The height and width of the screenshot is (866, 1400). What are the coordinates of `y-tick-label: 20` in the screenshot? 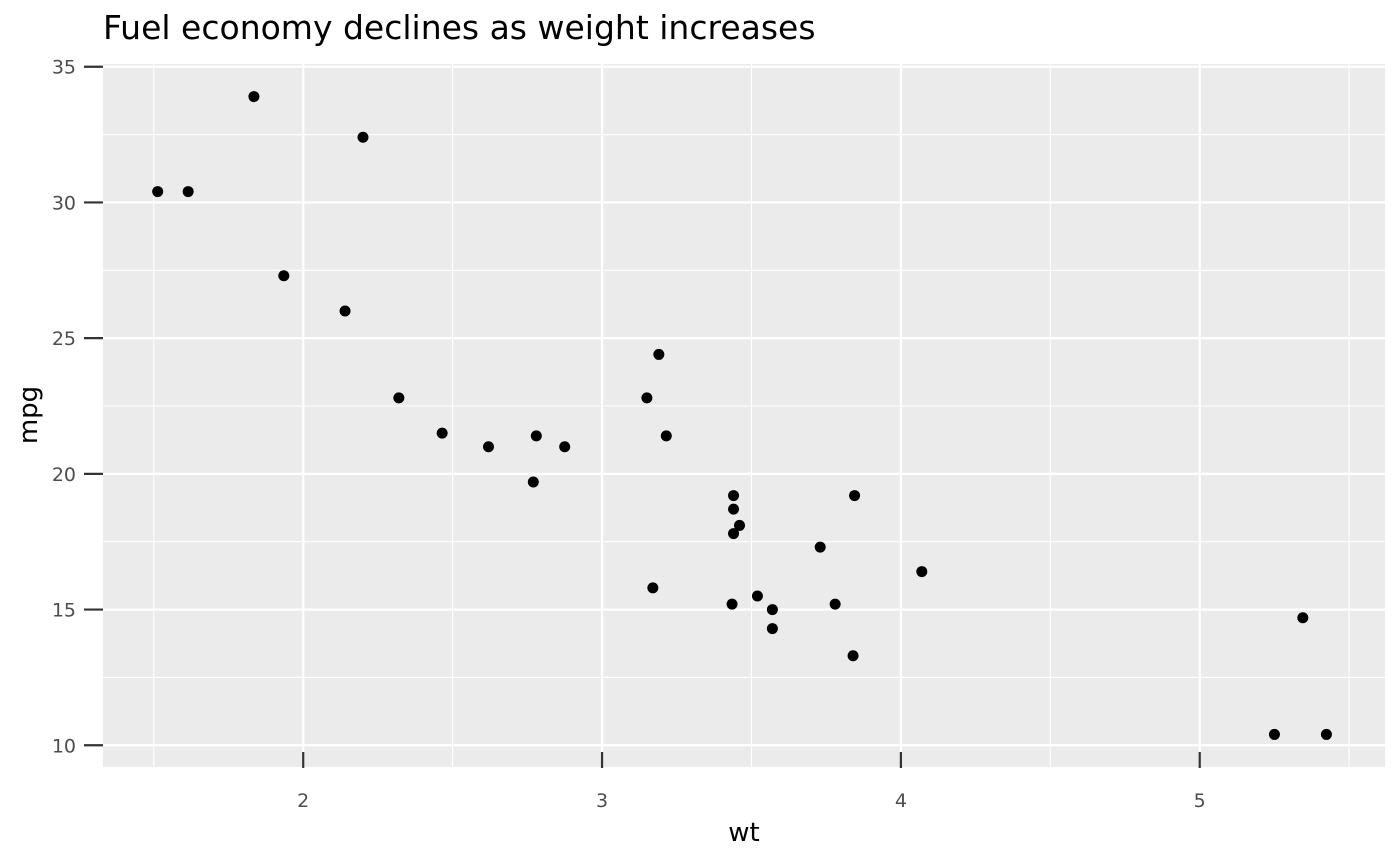 It's located at (64, 475).